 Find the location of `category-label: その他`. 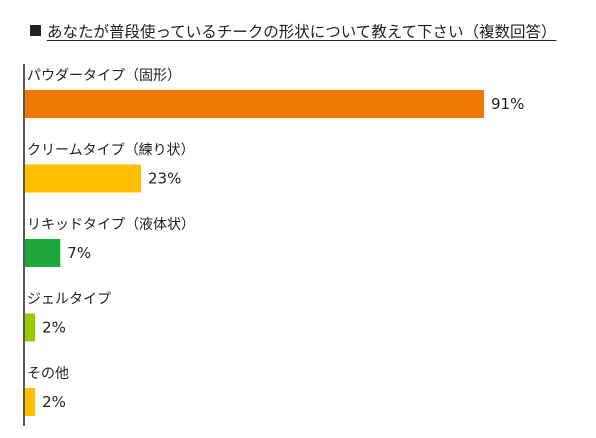

category-label: その他 is located at coordinates (48, 374).